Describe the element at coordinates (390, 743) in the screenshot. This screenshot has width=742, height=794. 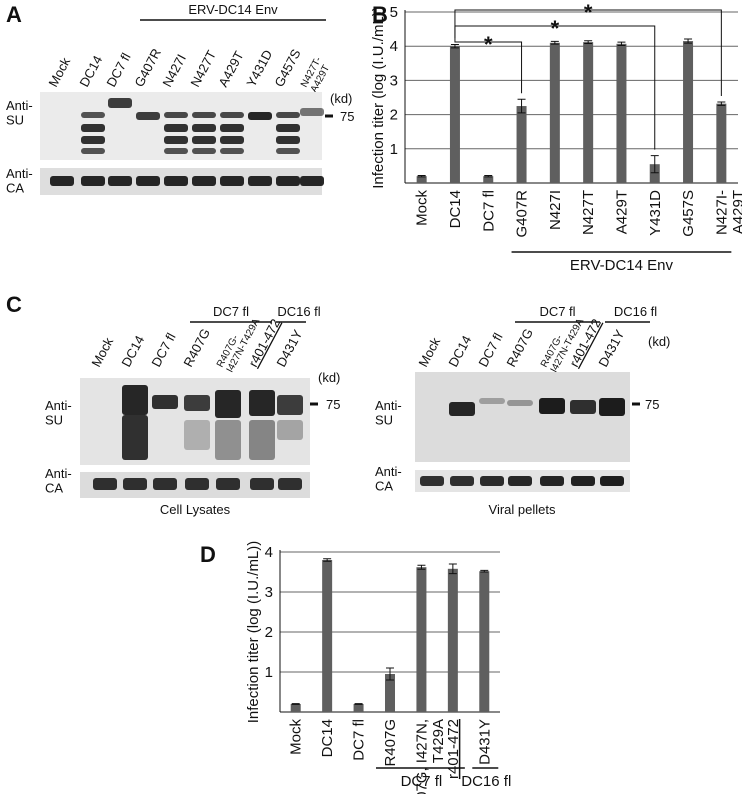
I see `x-tick-label: R407G` at that location.